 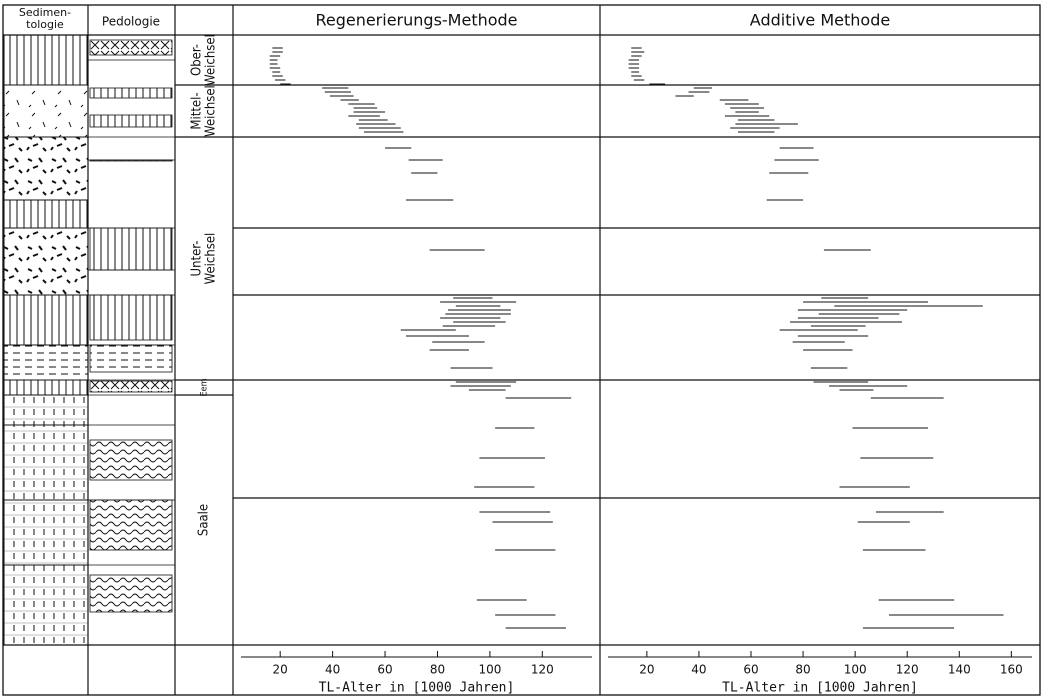 I want to click on stratigraphy-label: Unter-, so click(x=197, y=259).